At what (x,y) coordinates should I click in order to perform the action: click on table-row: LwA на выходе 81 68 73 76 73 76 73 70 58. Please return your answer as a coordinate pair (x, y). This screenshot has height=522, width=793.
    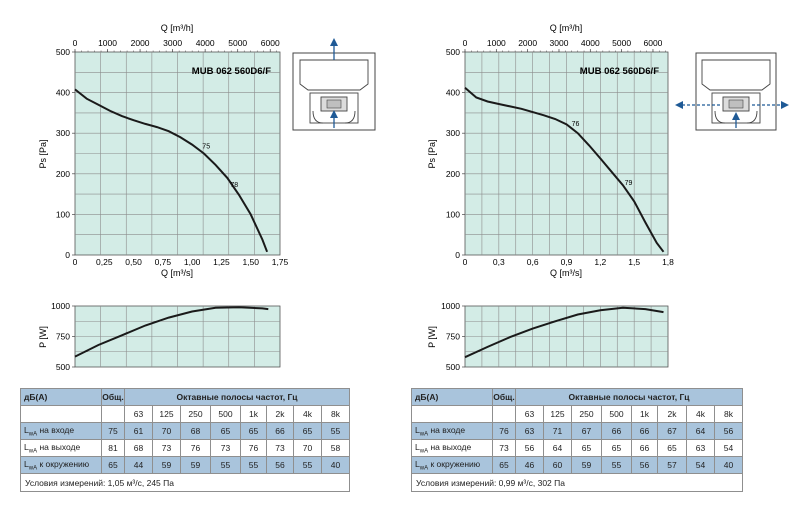
    Looking at the image, I should click on (185, 448).